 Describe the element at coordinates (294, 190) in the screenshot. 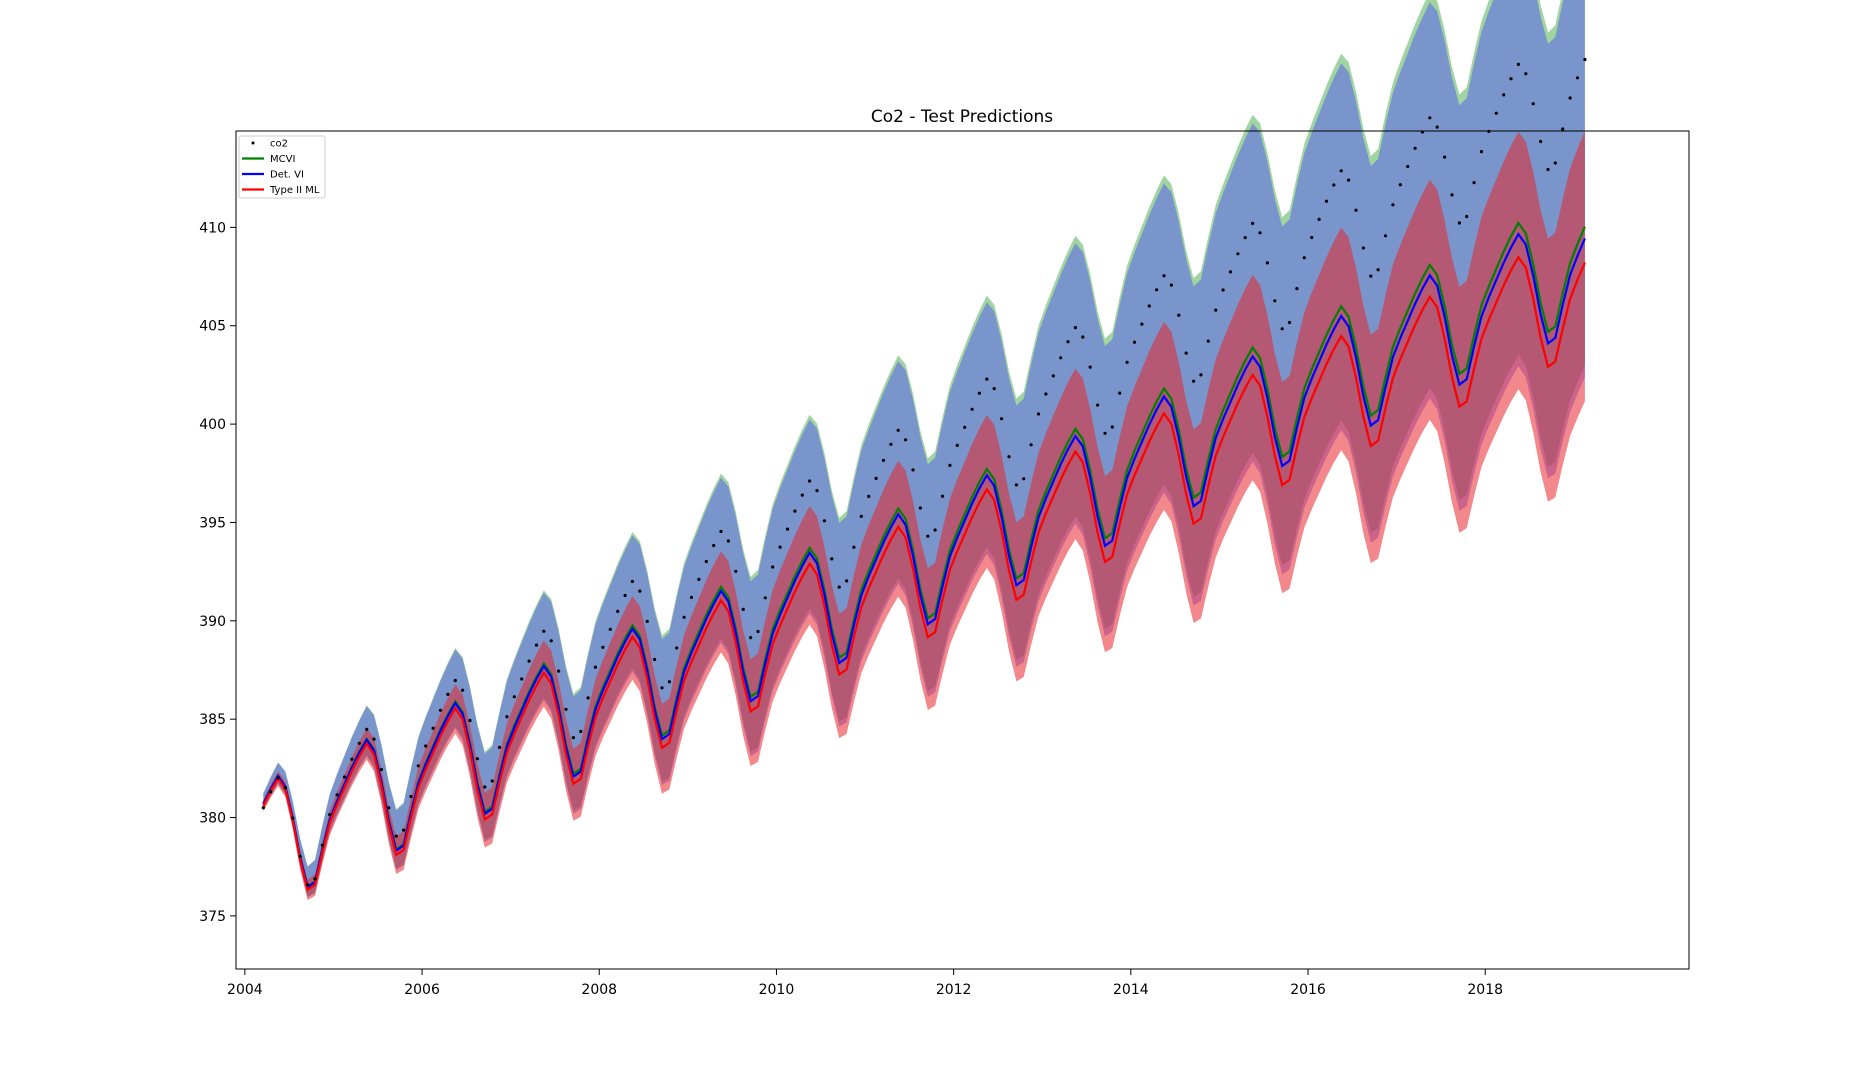

I see `legend-label: Type II ML` at that location.